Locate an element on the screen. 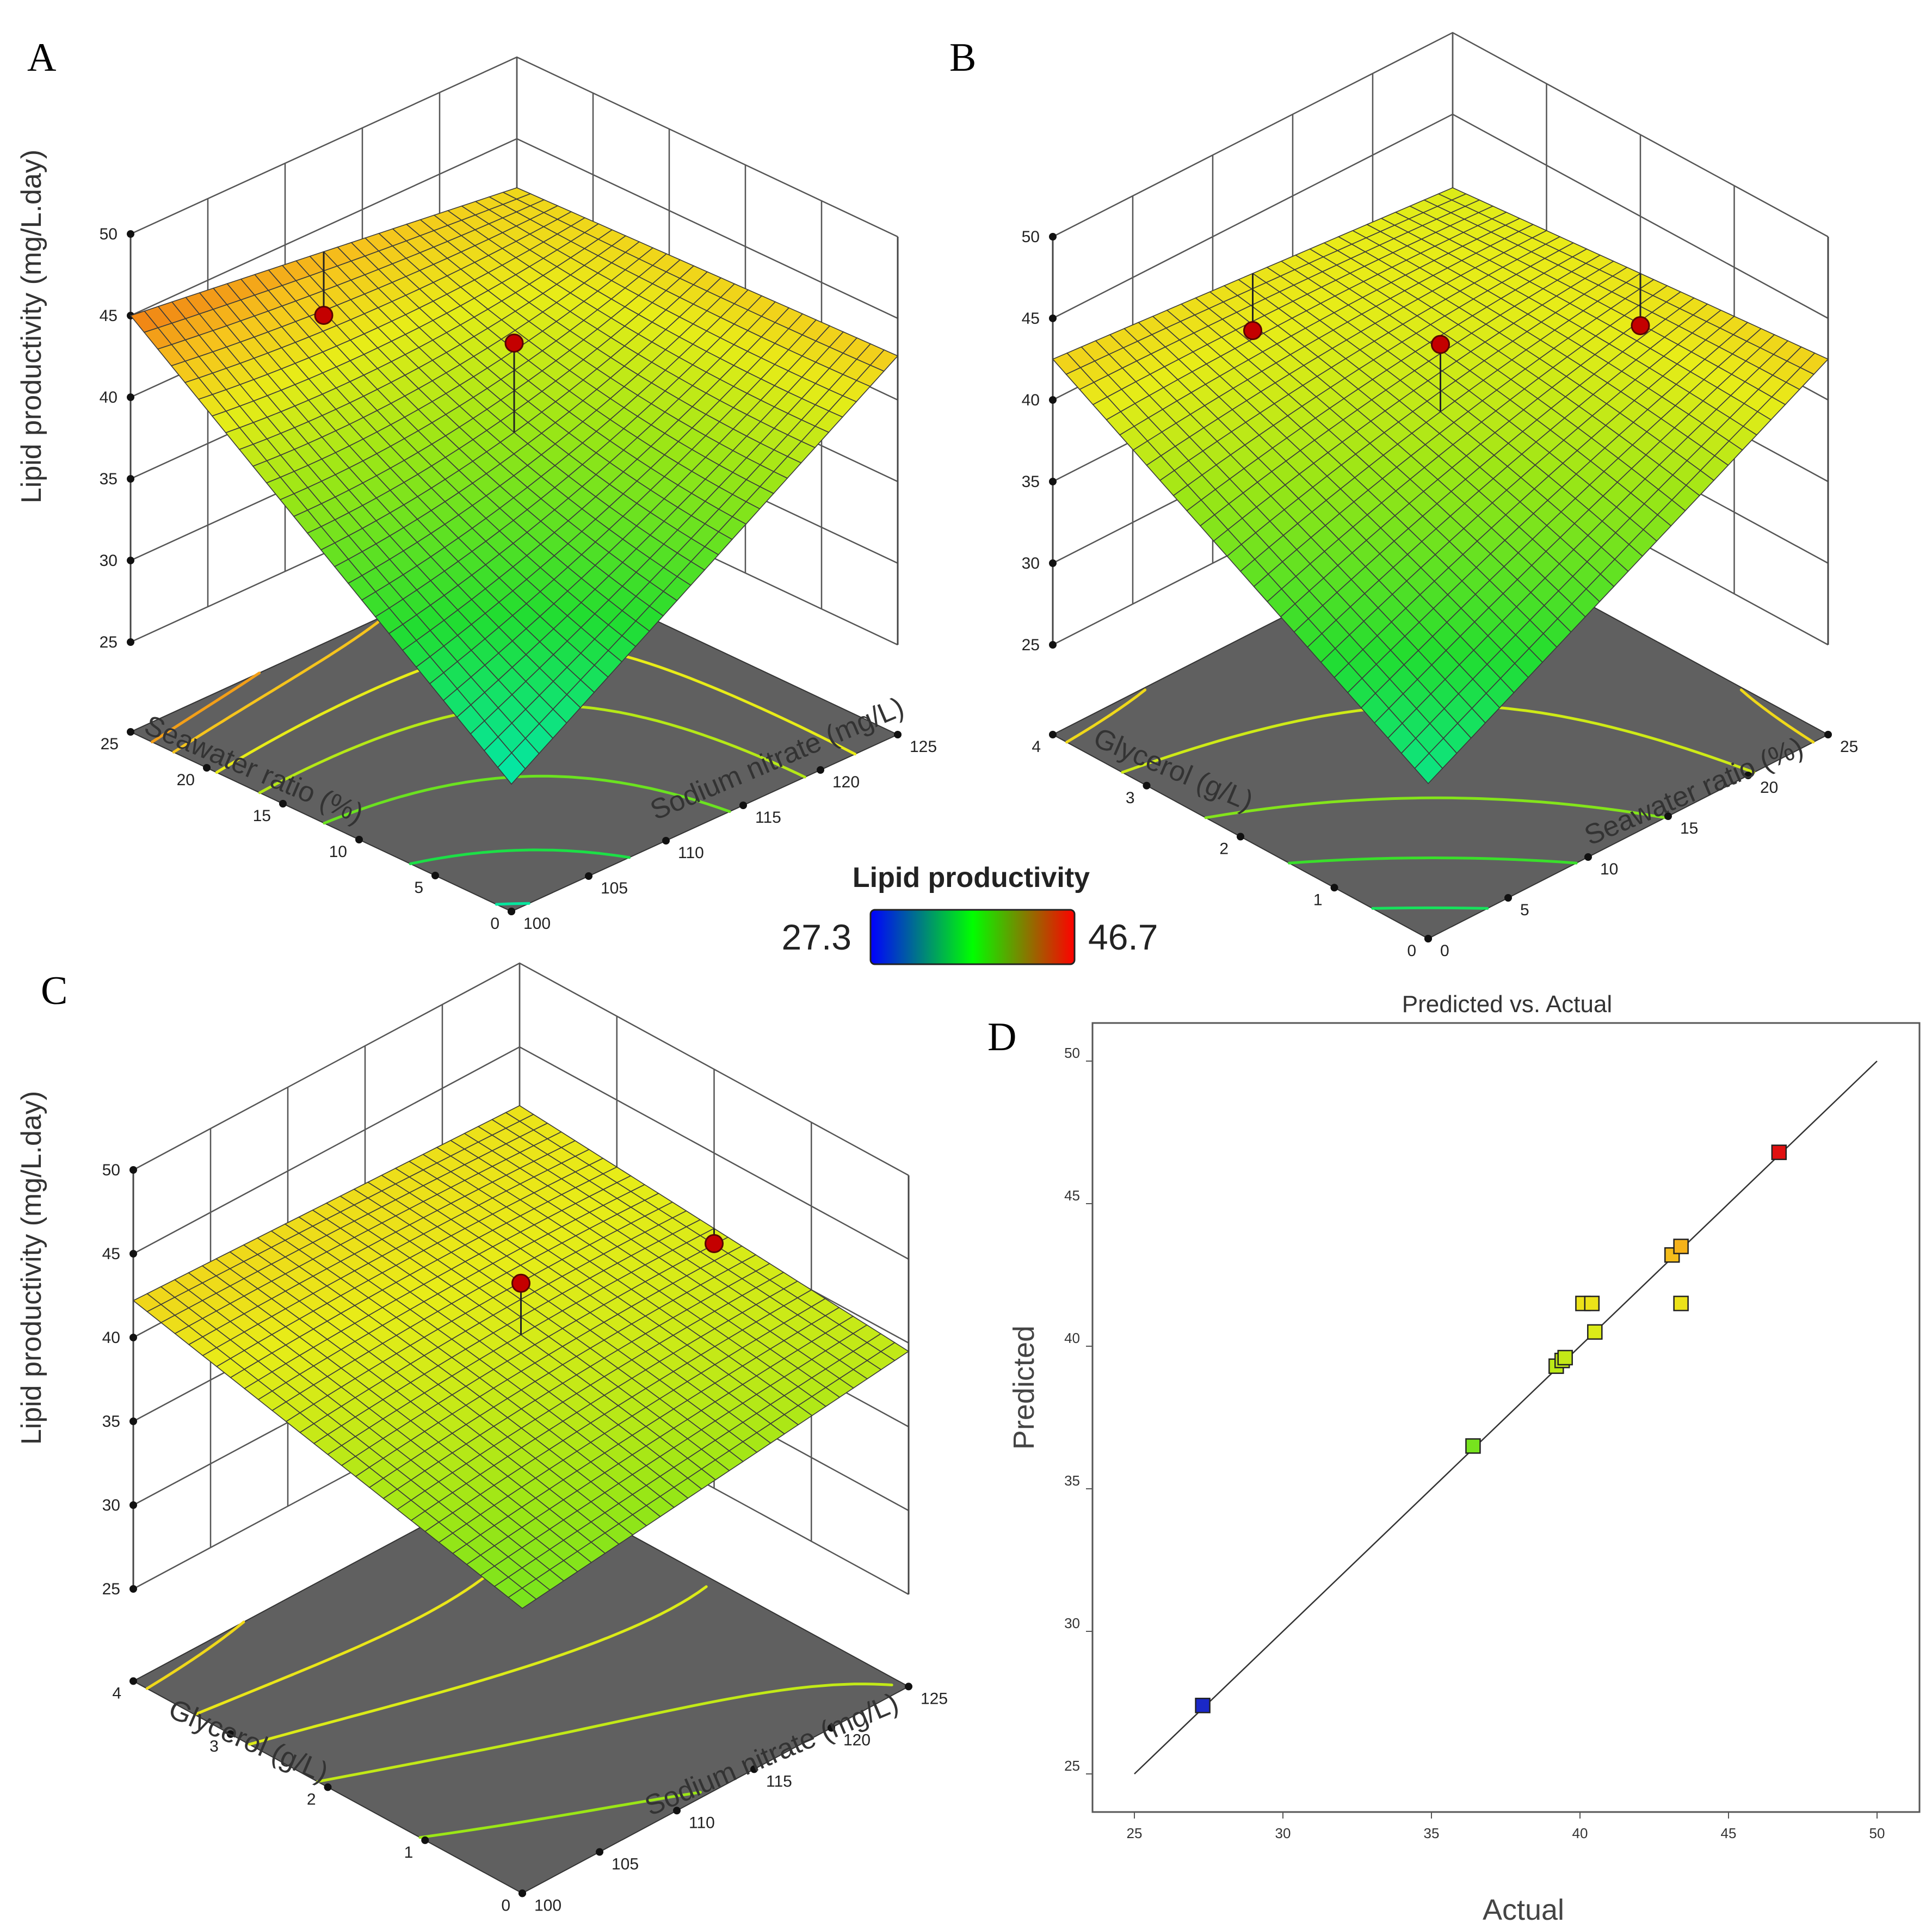 The image size is (1932, 1929). right-axis-tick-label: 15 is located at coordinates (1689, 828).